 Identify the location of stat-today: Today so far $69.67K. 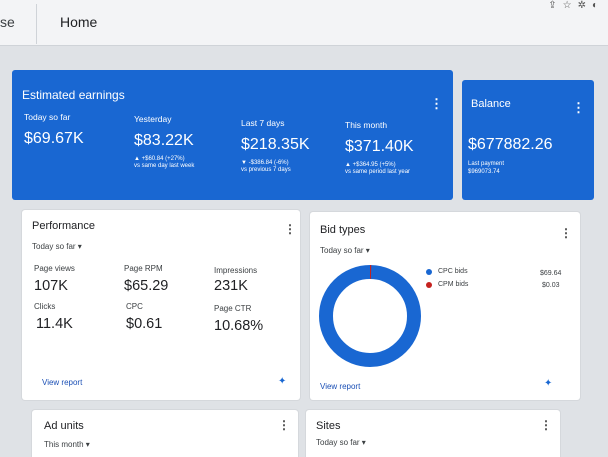
(54, 130).